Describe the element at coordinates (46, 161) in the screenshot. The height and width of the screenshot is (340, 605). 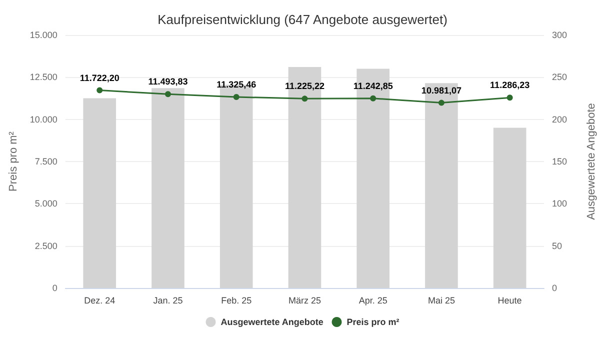
I see `y-tick-label: 7.500` at that location.